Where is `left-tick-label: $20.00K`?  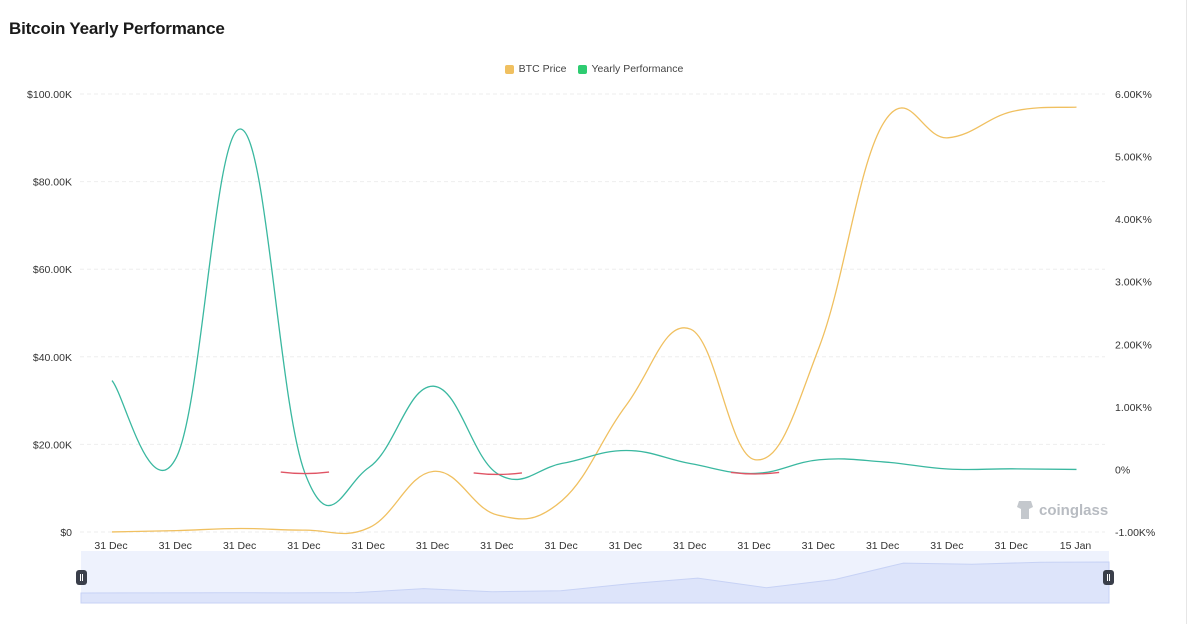
left-tick-label: $20.00K is located at coordinates (52, 445).